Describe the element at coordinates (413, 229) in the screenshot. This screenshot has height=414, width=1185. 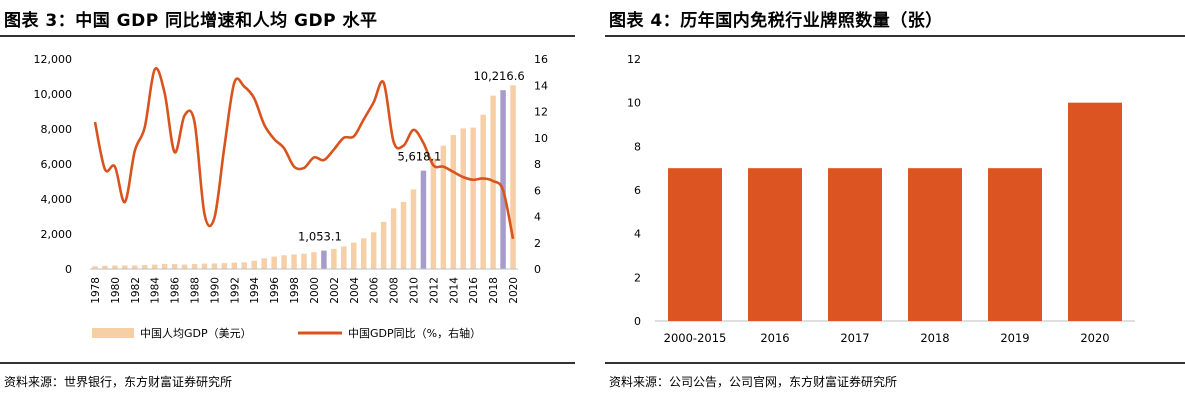
I see `gdp-per-capita-bar-2010` at that location.